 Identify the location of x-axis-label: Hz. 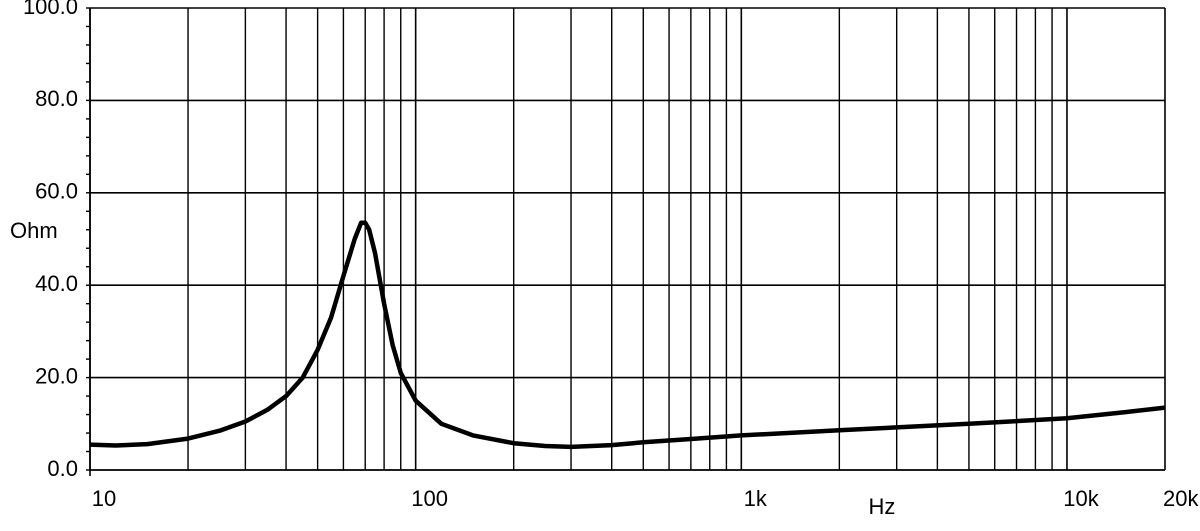
(882, 506).